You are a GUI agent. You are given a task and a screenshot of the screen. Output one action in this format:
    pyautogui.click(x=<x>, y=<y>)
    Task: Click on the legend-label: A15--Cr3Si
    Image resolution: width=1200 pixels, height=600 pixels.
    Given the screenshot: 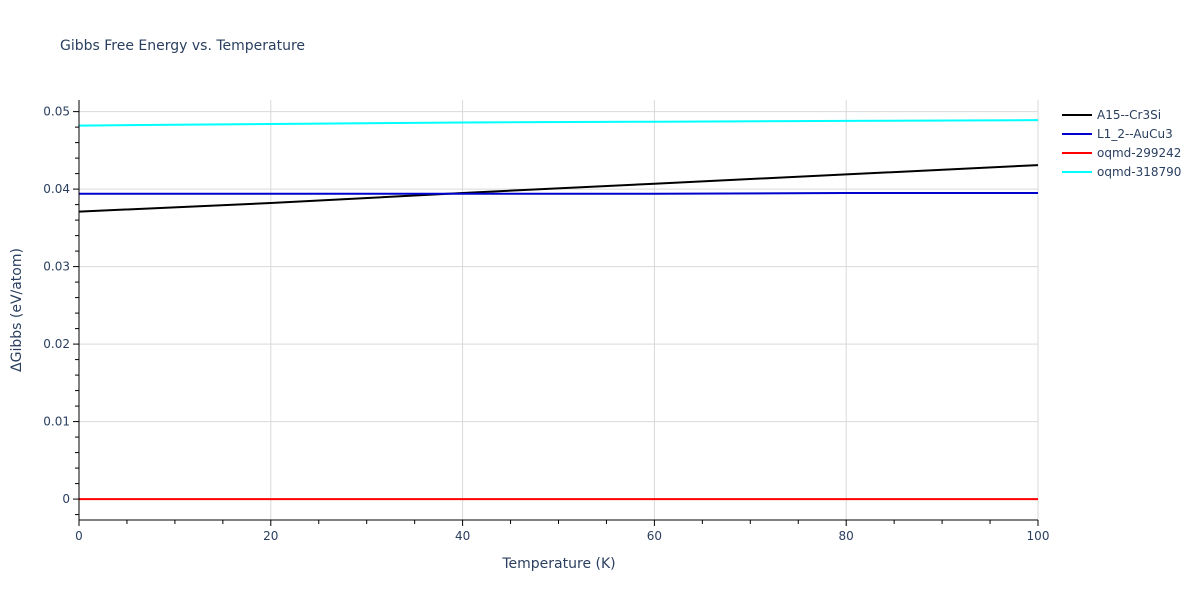 What is the action you would take?
    pyautogui.click(x=1129, y=115)
    